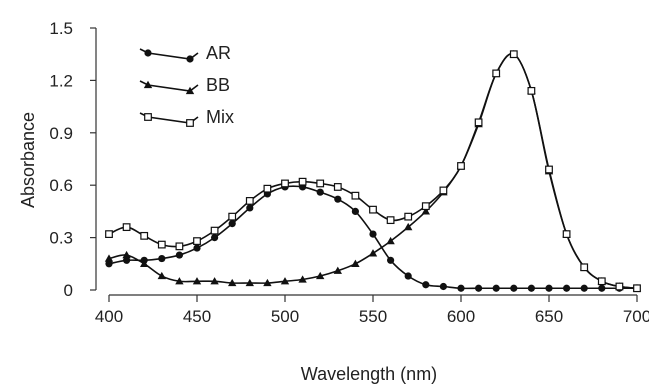  Describe the element at coordinates (61, 185) in the screenshot. I see `y-tick-label: 0.6` at that location.